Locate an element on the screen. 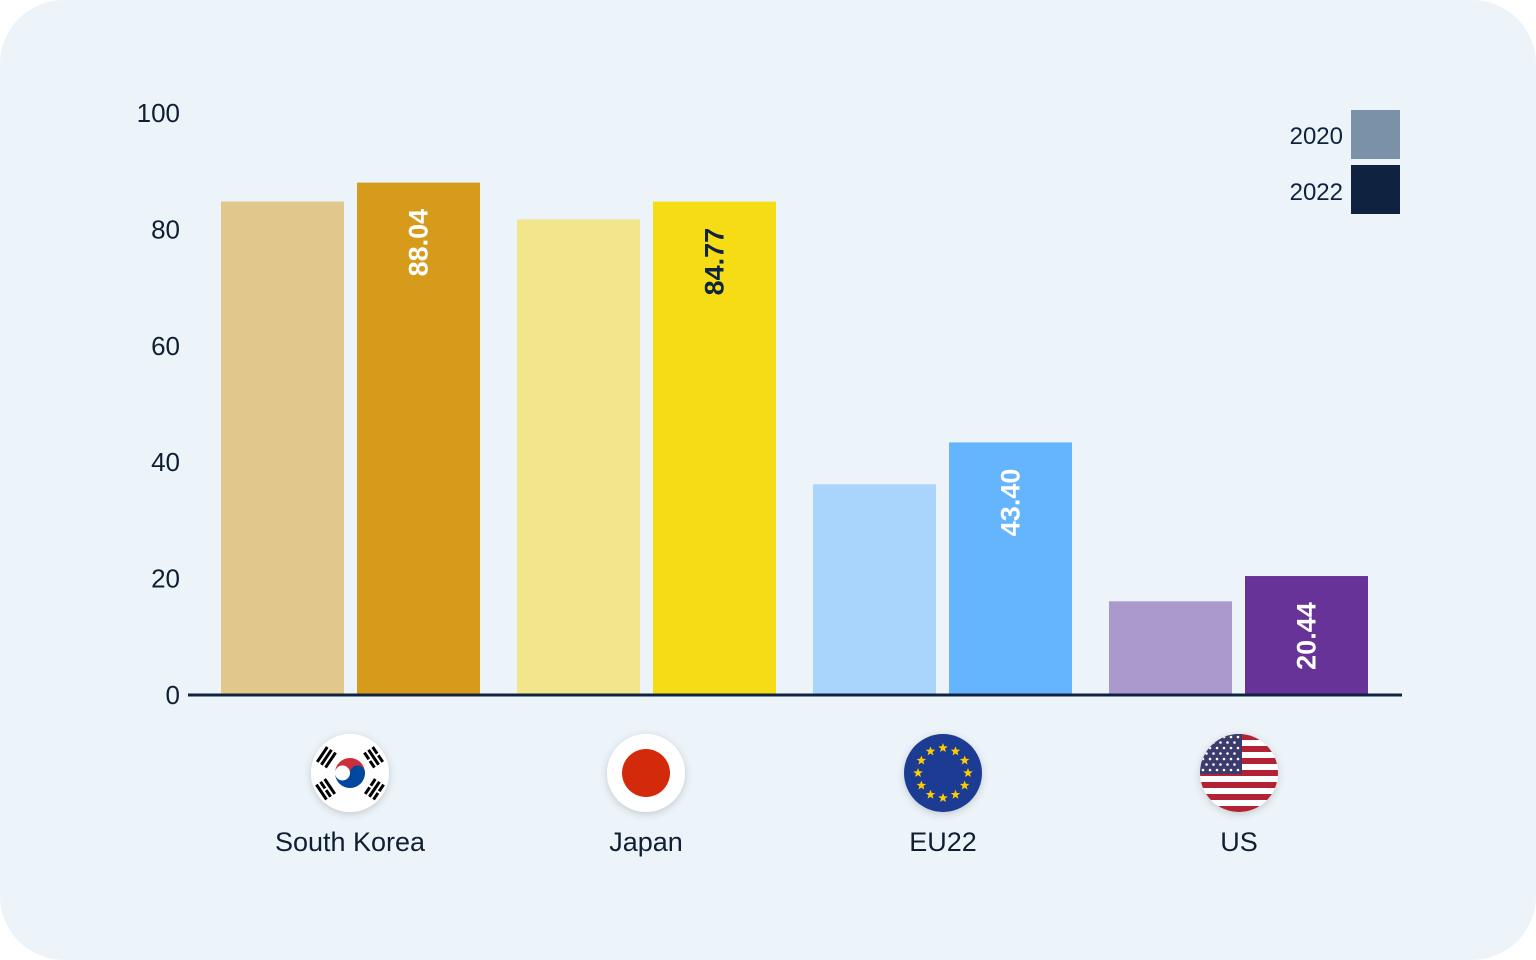  category-label-us: US is located at coordinates (1239, 842).